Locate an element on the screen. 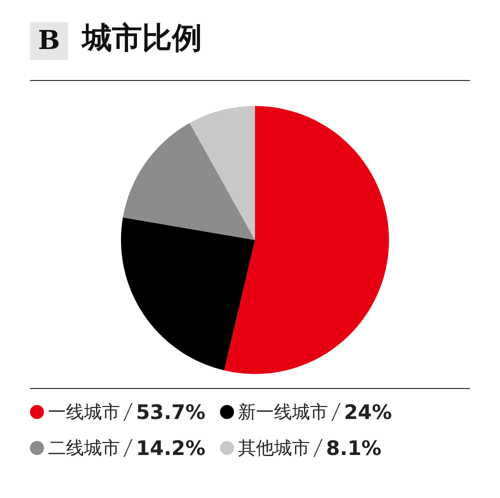  data-label: 14.2% is located at coordinates (171, 448).